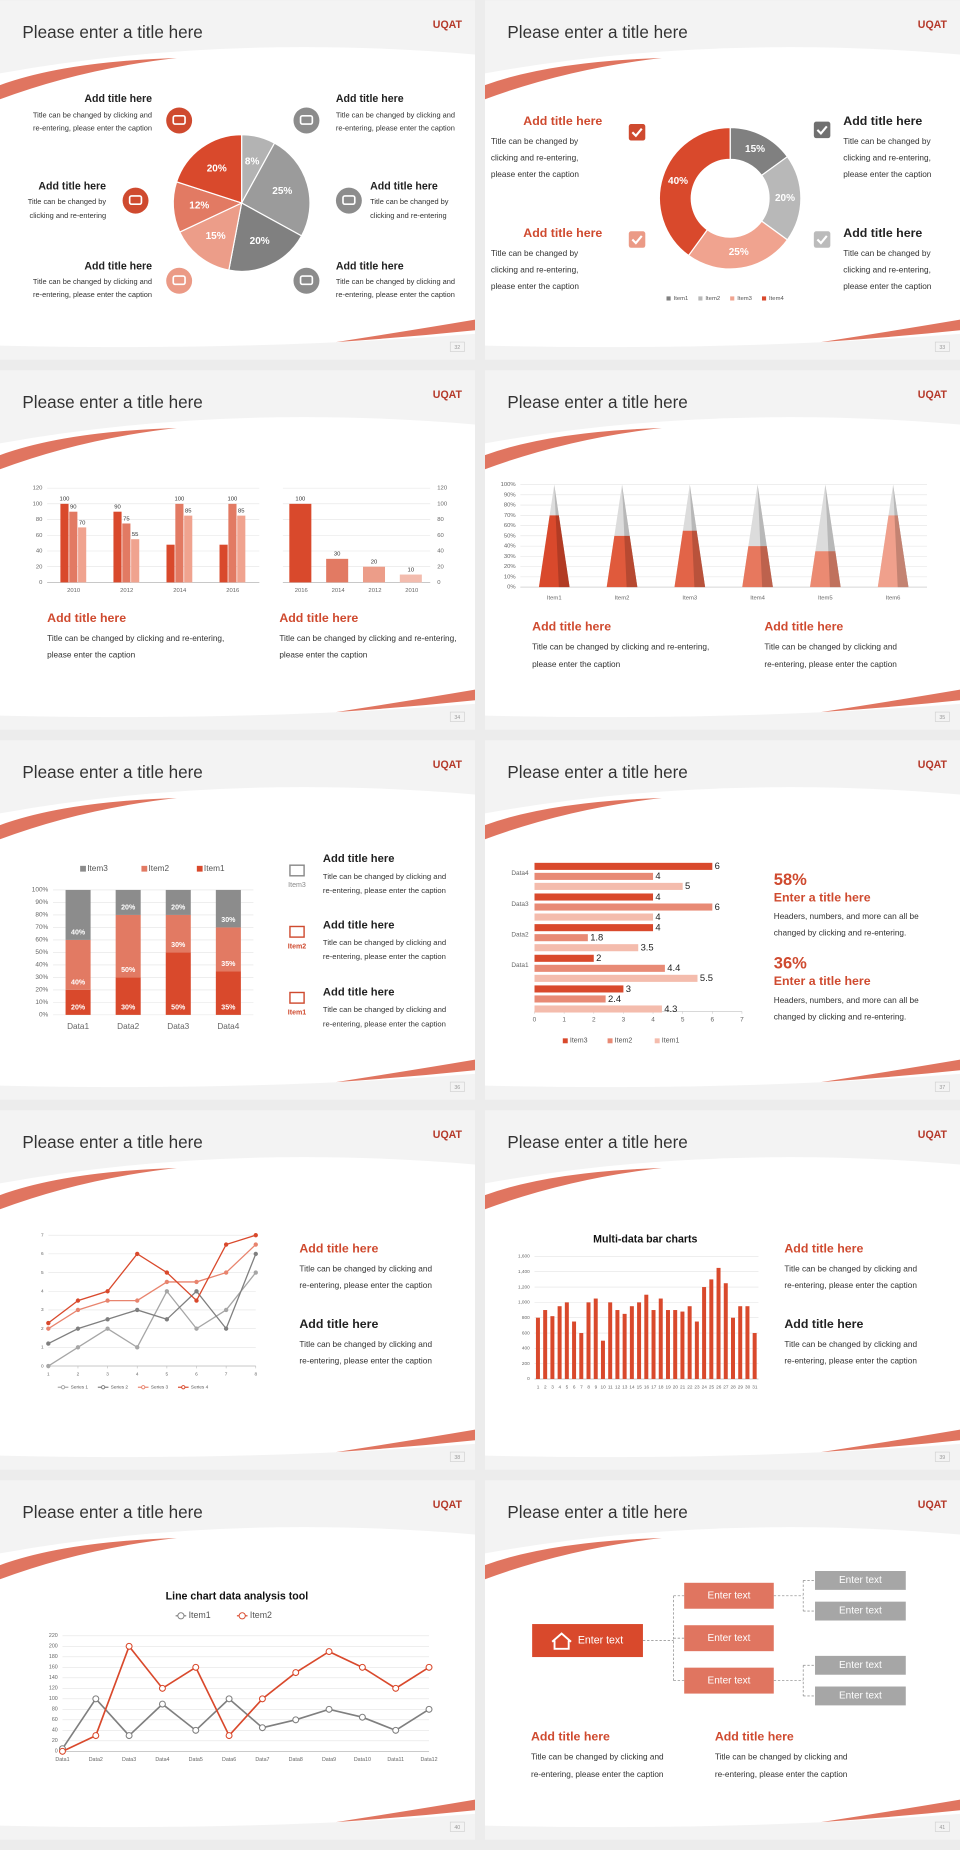  I want to click on slice-label: 40%, so click(678, 181).